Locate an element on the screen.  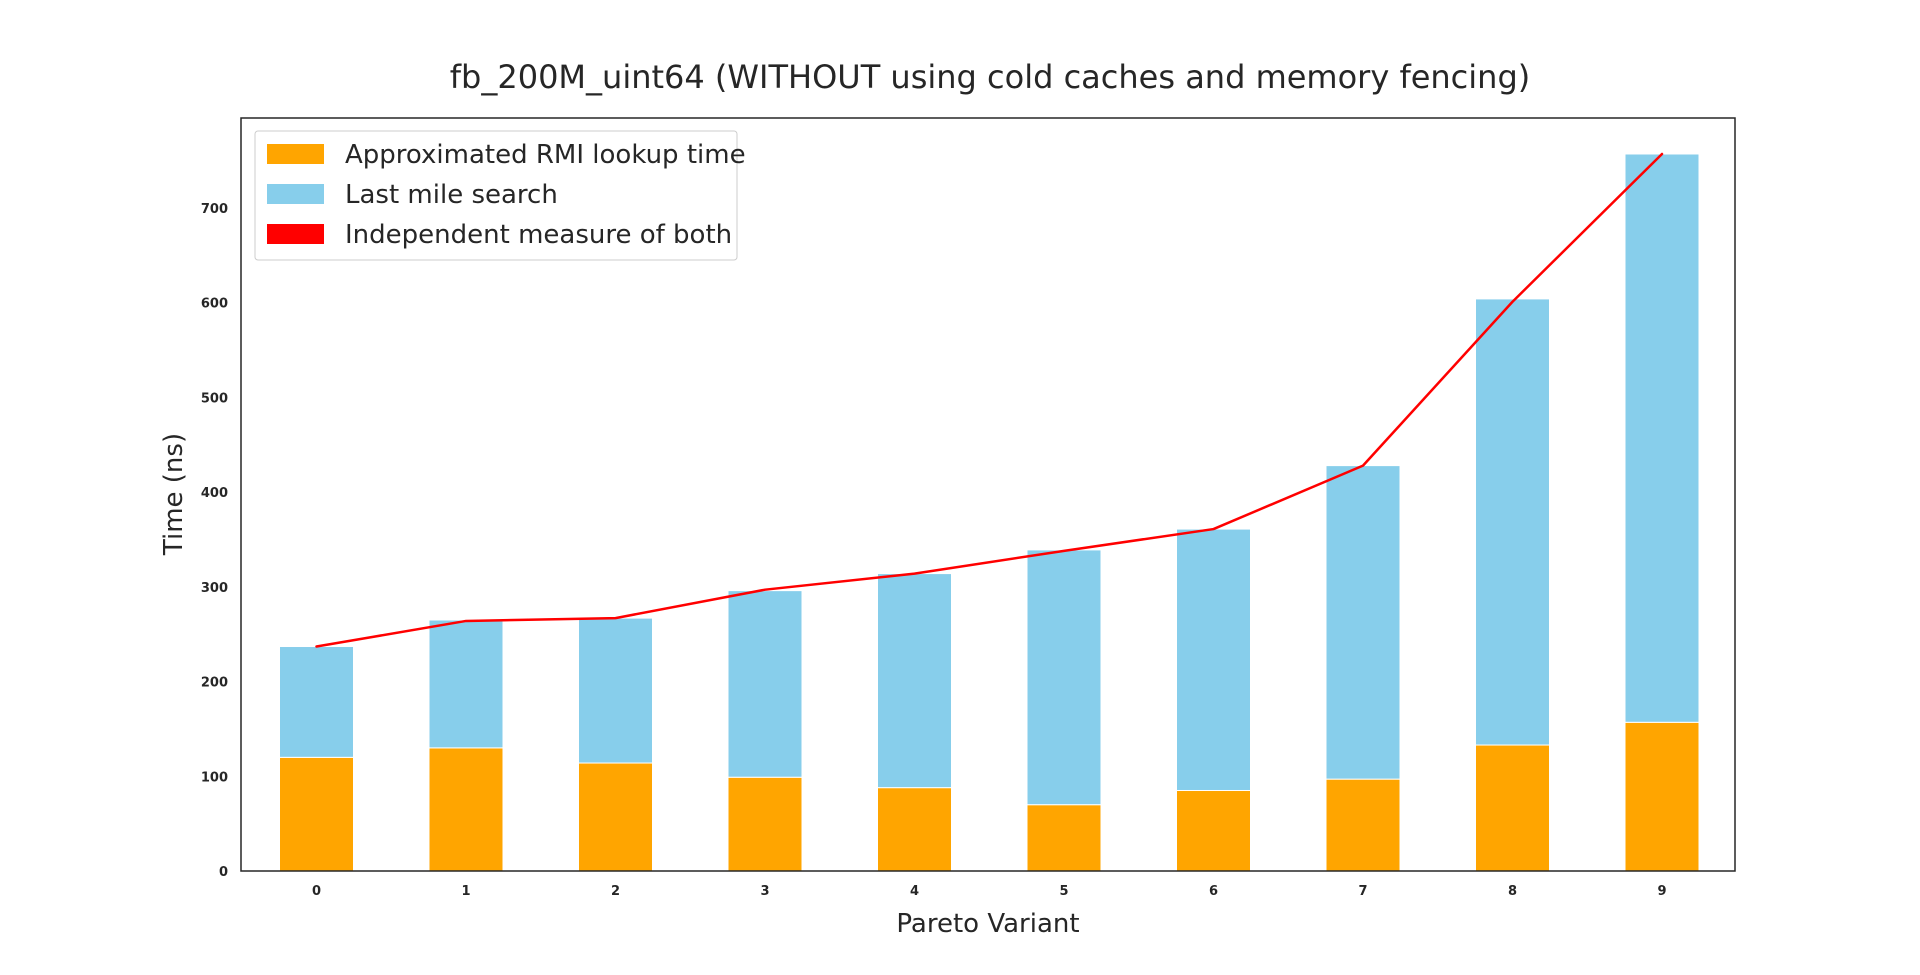
x-tick-label-2: 2 is located at coordinates (615, 891).